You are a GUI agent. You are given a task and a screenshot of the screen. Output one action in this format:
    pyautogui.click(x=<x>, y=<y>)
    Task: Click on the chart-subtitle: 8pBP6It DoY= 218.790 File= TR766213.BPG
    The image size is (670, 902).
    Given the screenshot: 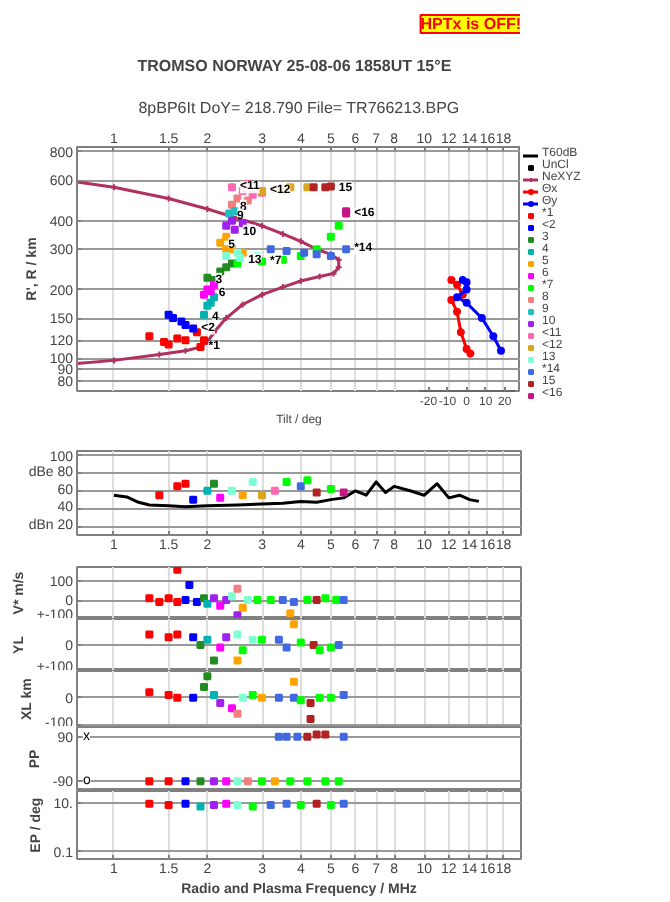 What is the action you would take?
    pyautogui.click(x=299, y=108)
    